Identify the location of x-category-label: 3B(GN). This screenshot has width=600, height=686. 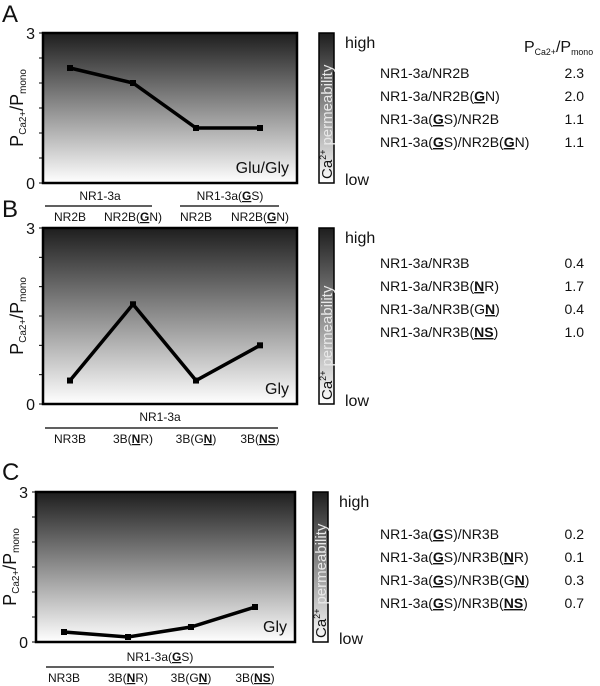
(196, 439).